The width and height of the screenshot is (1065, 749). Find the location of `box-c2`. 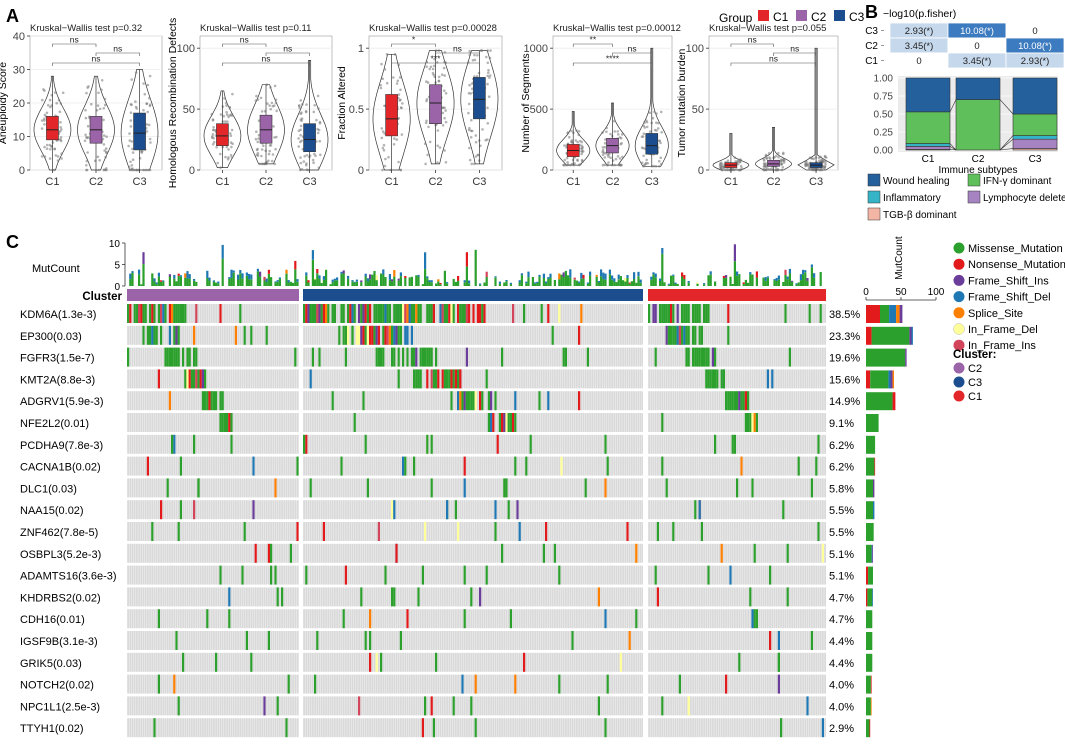

box-c2 is located at coordinates (435, 104).